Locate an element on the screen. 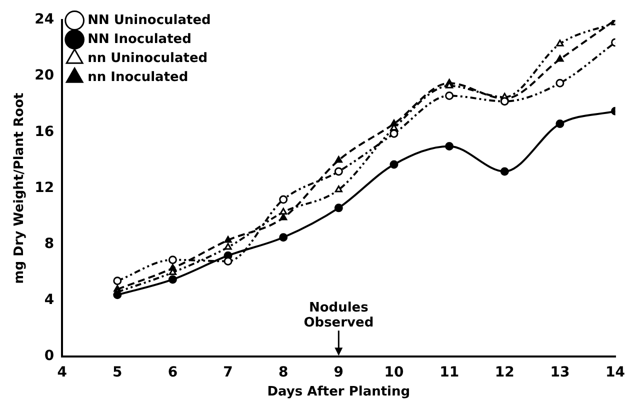 The height and width of the screenshot is (409, 639). x-tick-label: 13 is located at coordinates (560, 372).